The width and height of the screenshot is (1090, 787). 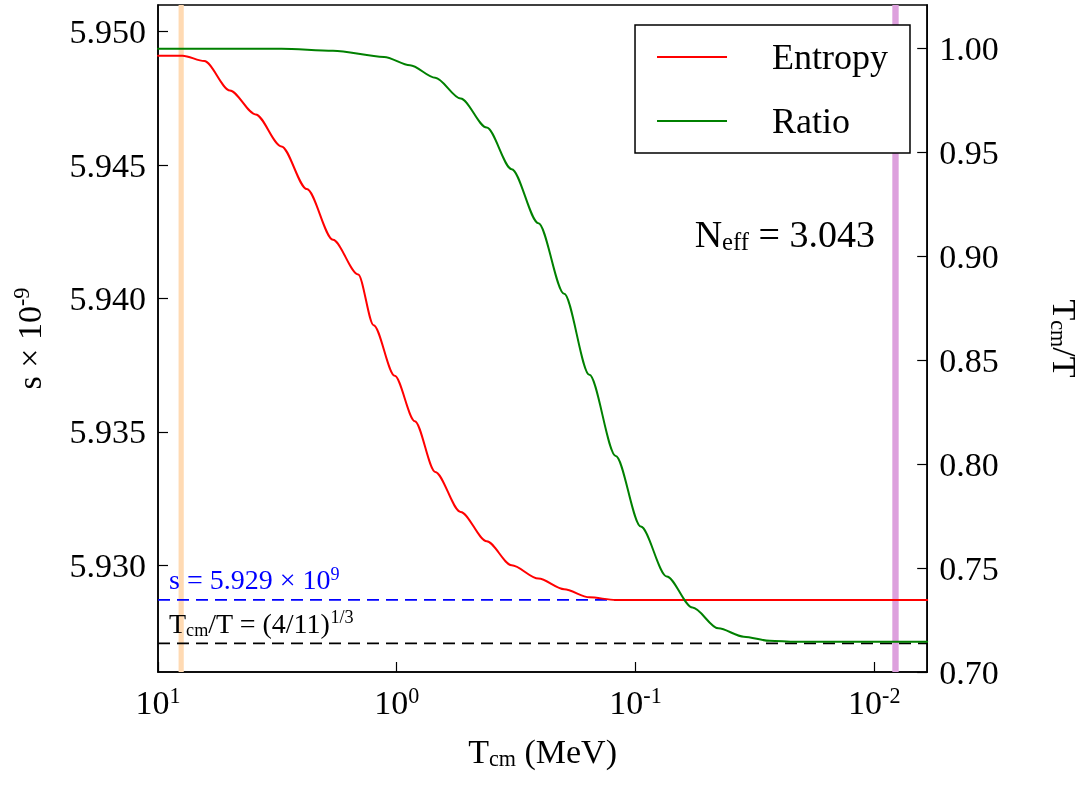 What do you see at coordinates (969, 464) in the screenshot?
I see `y2-tick-label: 0.80` at bounding box center [969, 464].